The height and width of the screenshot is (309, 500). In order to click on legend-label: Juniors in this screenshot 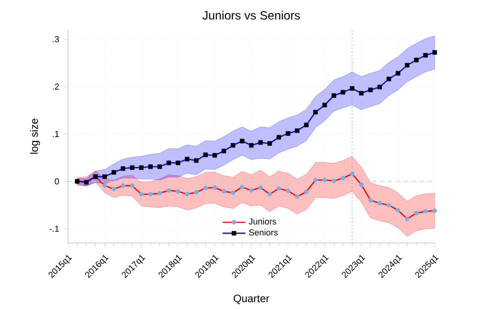, I will do `click(262, 221)`.